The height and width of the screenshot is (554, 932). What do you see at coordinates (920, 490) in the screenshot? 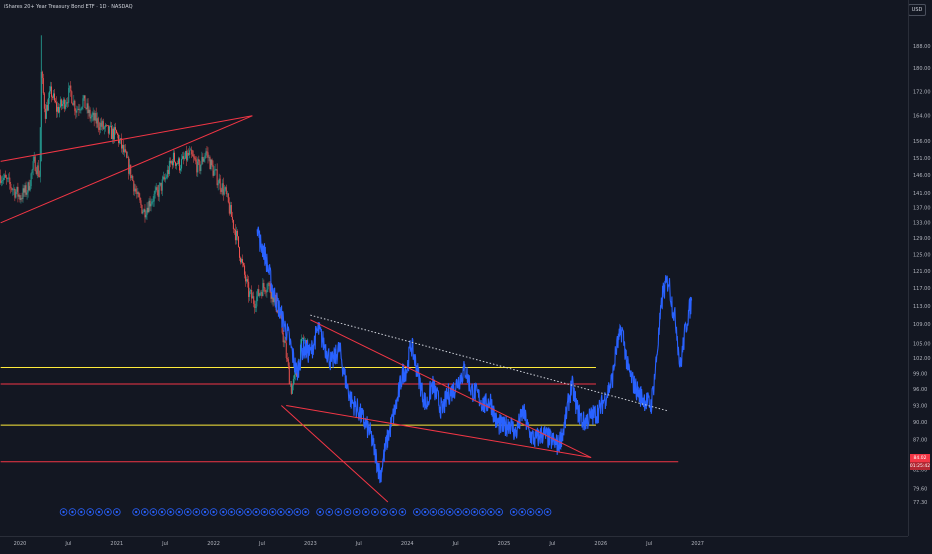
I see `y-tick-label: 79.60` at bounding box center [920, 490].